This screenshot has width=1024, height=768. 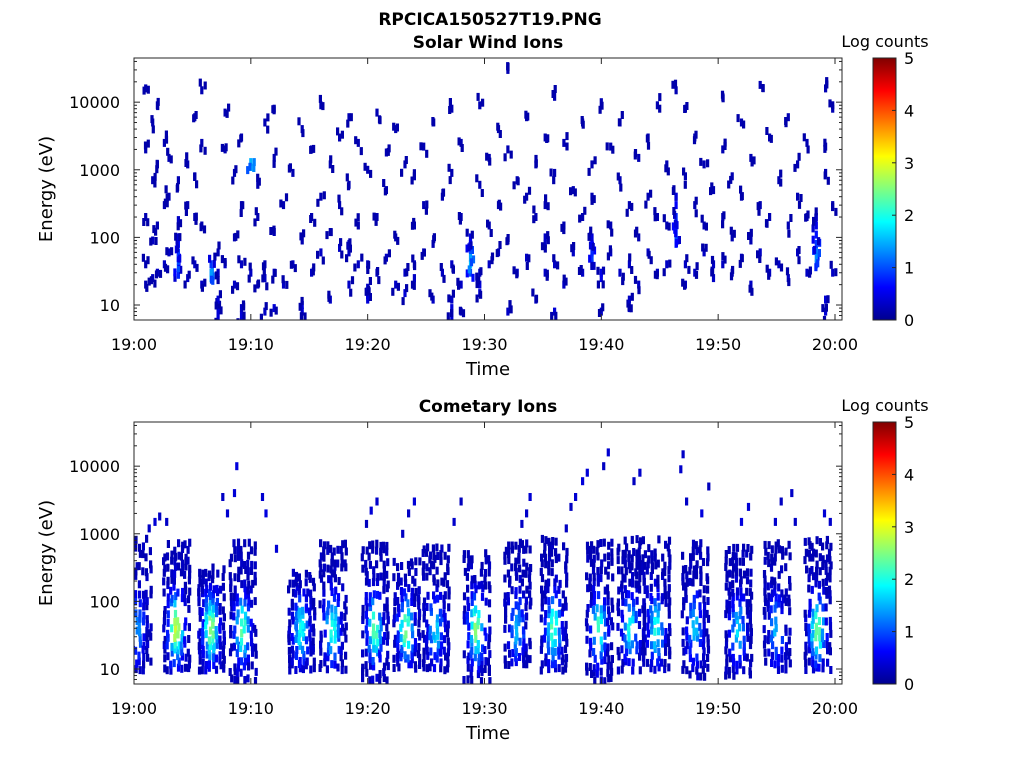 I want to click on y-tick-label: 10, so click(x=110, y=305).